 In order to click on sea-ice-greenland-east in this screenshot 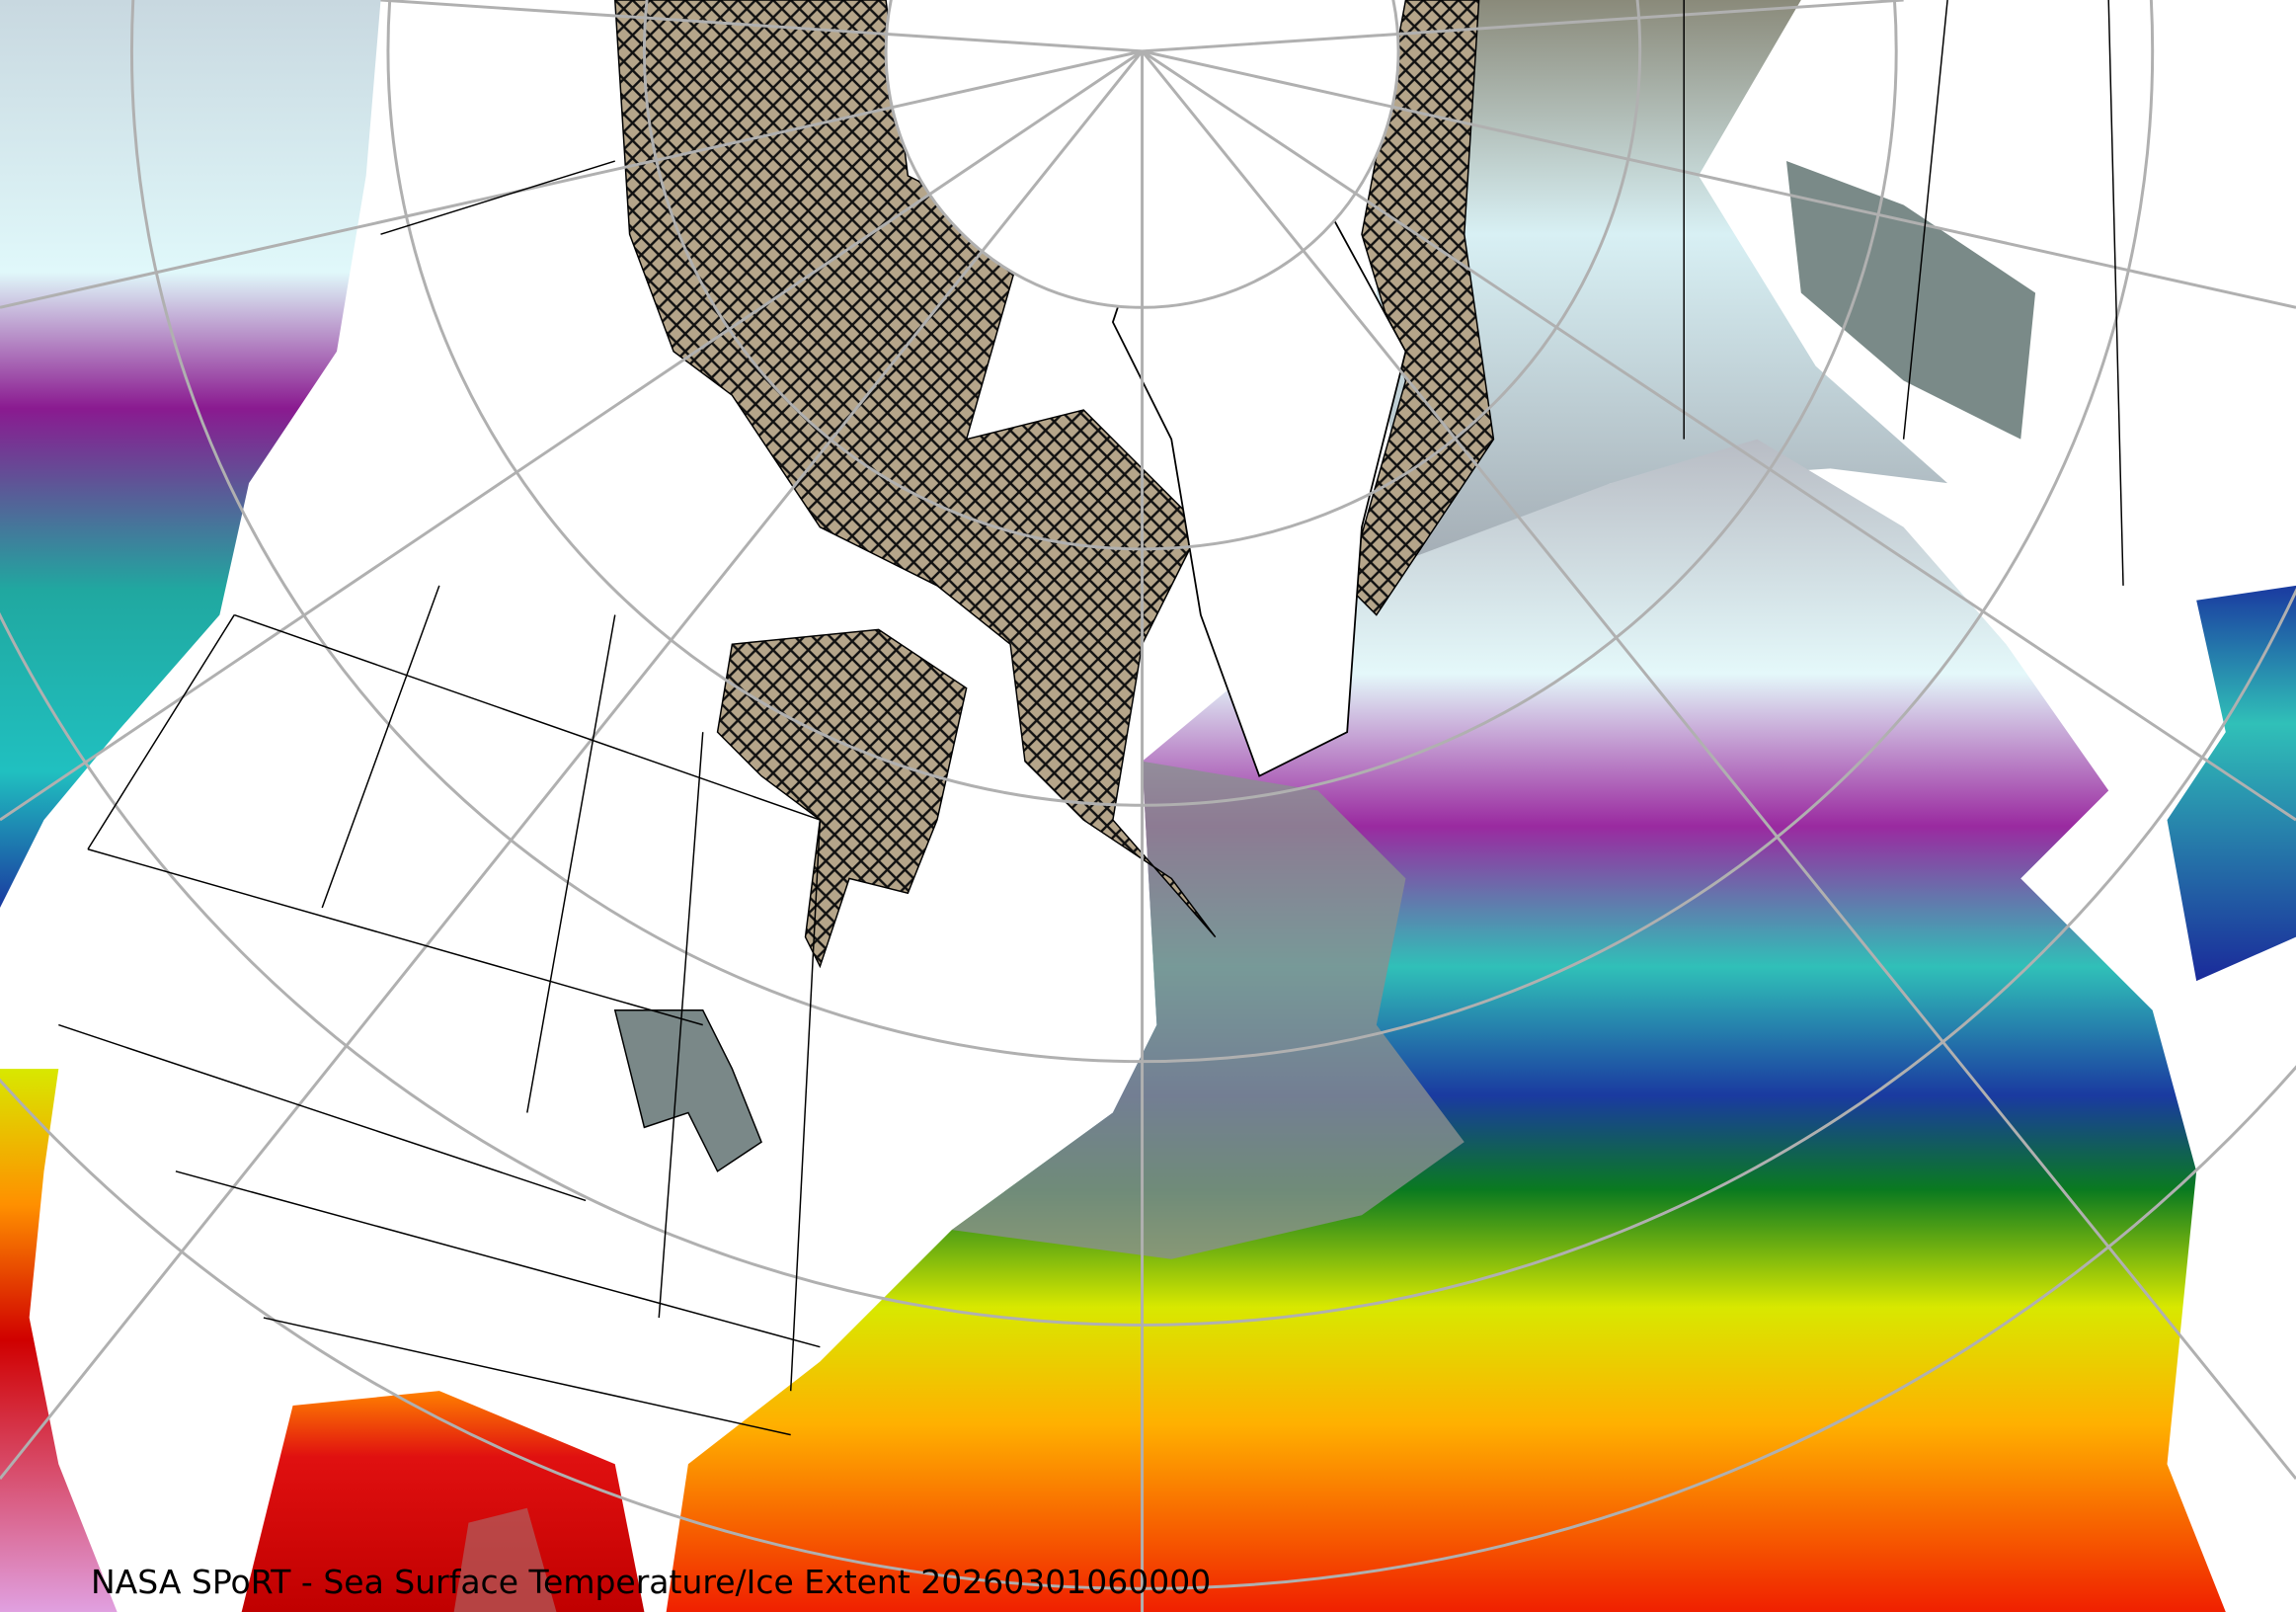, I will do `click(1421, 308)`.